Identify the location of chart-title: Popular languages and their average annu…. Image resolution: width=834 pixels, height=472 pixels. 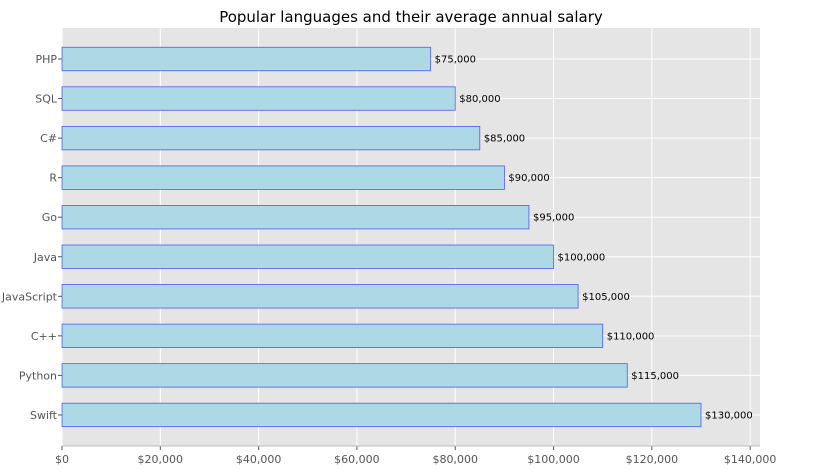
(411, 17).